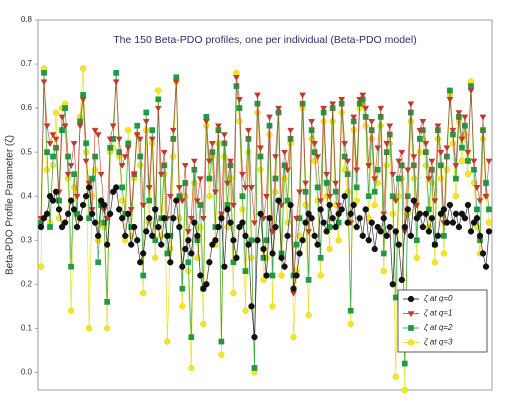 The image size is (506, 413). What do you see at coordinates (27, 195) in the screenshot?
I see `y-tick-label: 0.4` at bounding box center [27, 195].